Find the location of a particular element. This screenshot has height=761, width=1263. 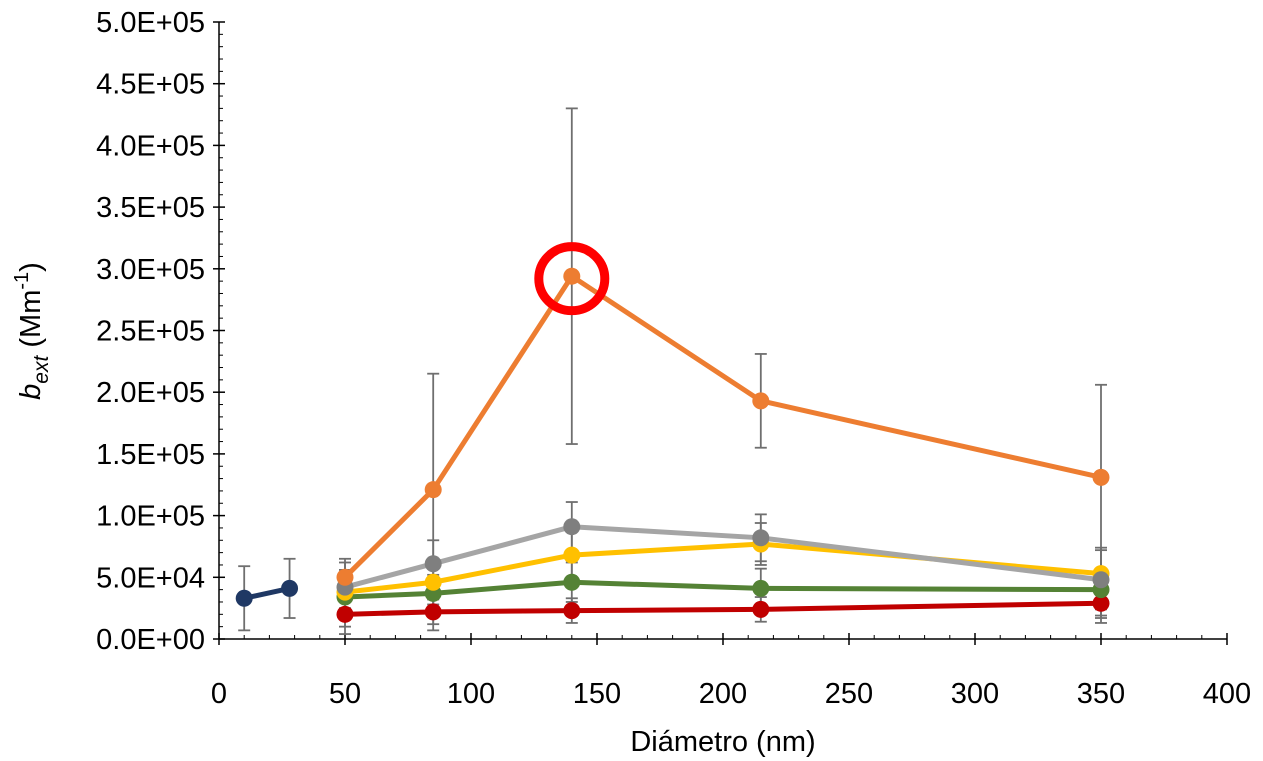

y-tick-label: 2.5E+05 is located at coordinates (150, 332).